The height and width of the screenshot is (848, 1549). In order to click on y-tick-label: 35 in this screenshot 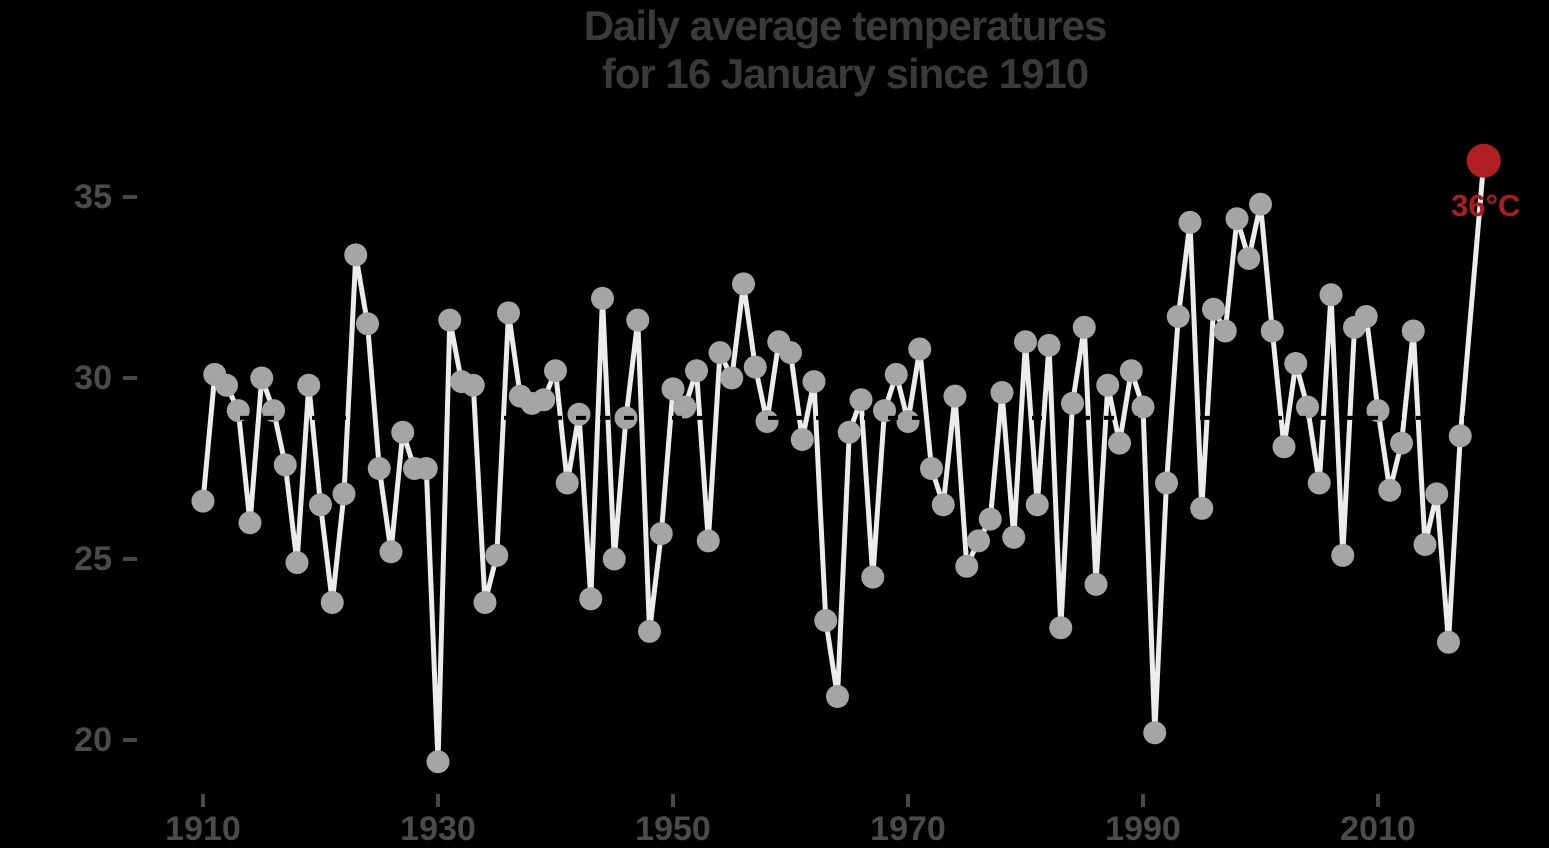, I will do `click(93, 197)`.